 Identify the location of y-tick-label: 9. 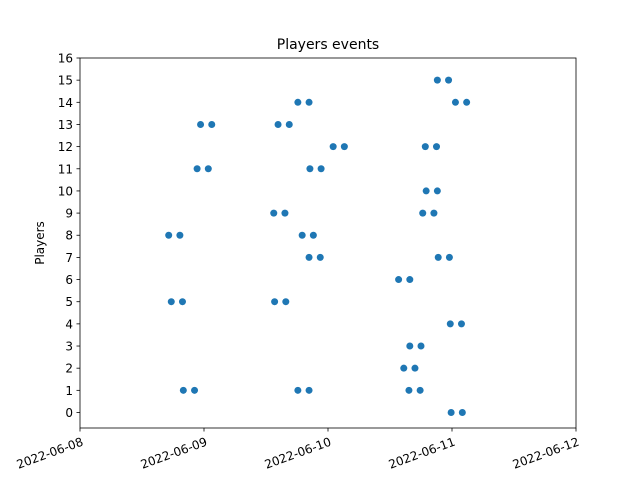
(69, 214).